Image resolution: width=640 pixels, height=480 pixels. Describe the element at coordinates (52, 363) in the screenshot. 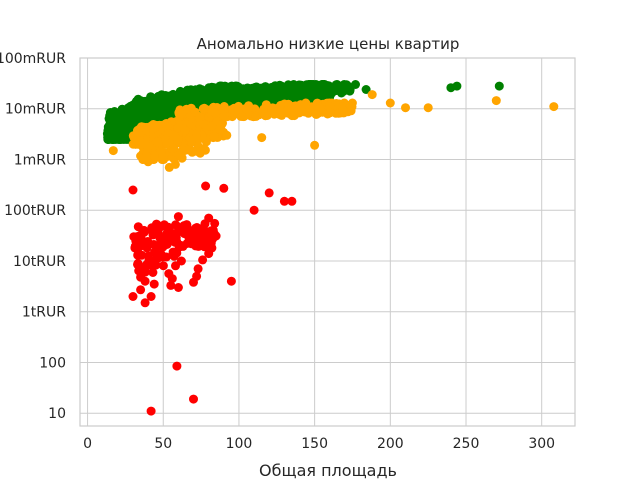

I see `y-tick-label: 100` at that location.